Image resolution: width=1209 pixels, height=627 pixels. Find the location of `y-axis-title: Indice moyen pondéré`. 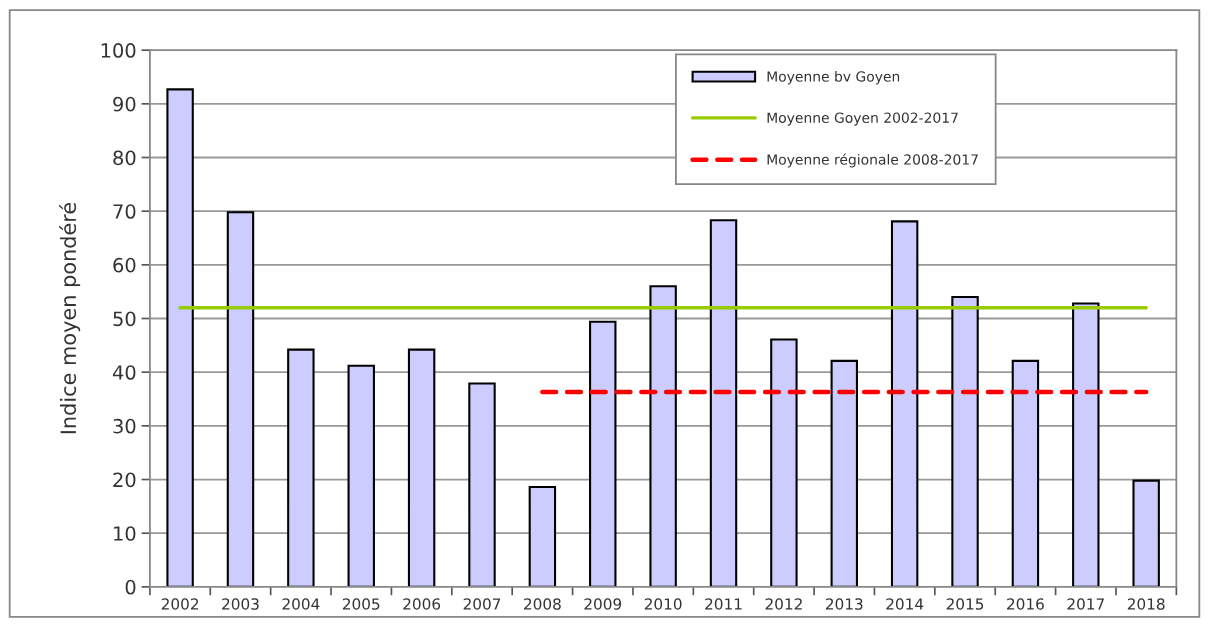

y-axis-title: Indice moyen pondéré is located at coordinates (70, 318).